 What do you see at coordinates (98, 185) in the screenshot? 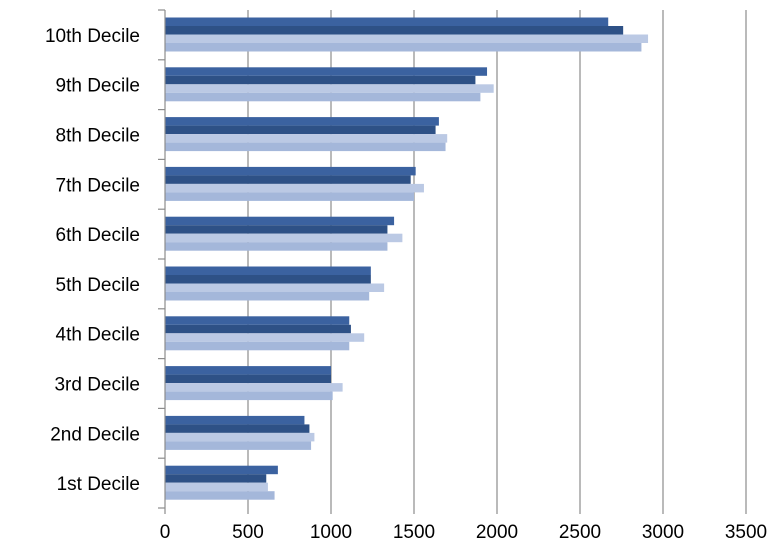
I see `category-label: 7th Decile` at bounding box center [98, 185].